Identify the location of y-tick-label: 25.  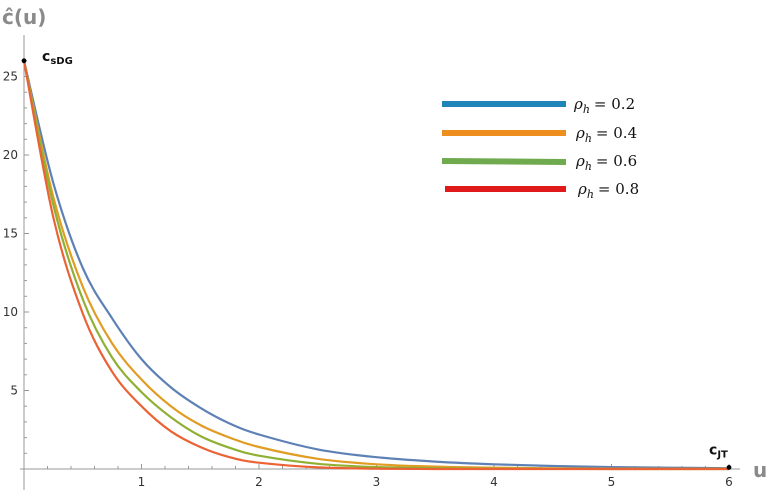
(10, 77).